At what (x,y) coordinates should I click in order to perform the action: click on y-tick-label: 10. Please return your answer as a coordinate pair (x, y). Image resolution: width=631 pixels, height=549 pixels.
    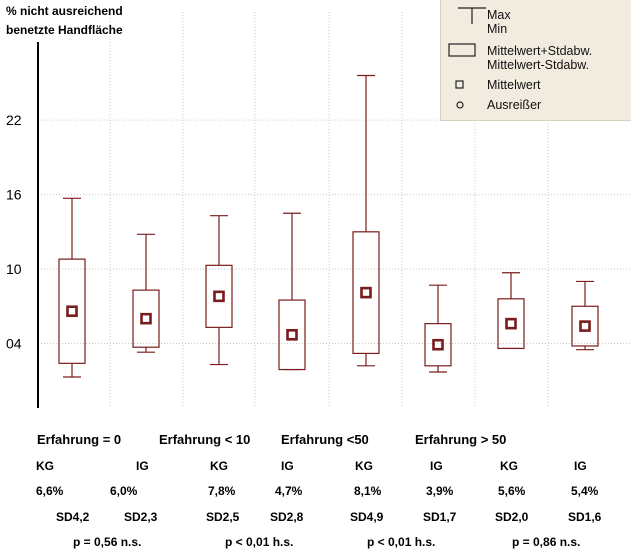
    Looking at the image, I should click on (14, 269).